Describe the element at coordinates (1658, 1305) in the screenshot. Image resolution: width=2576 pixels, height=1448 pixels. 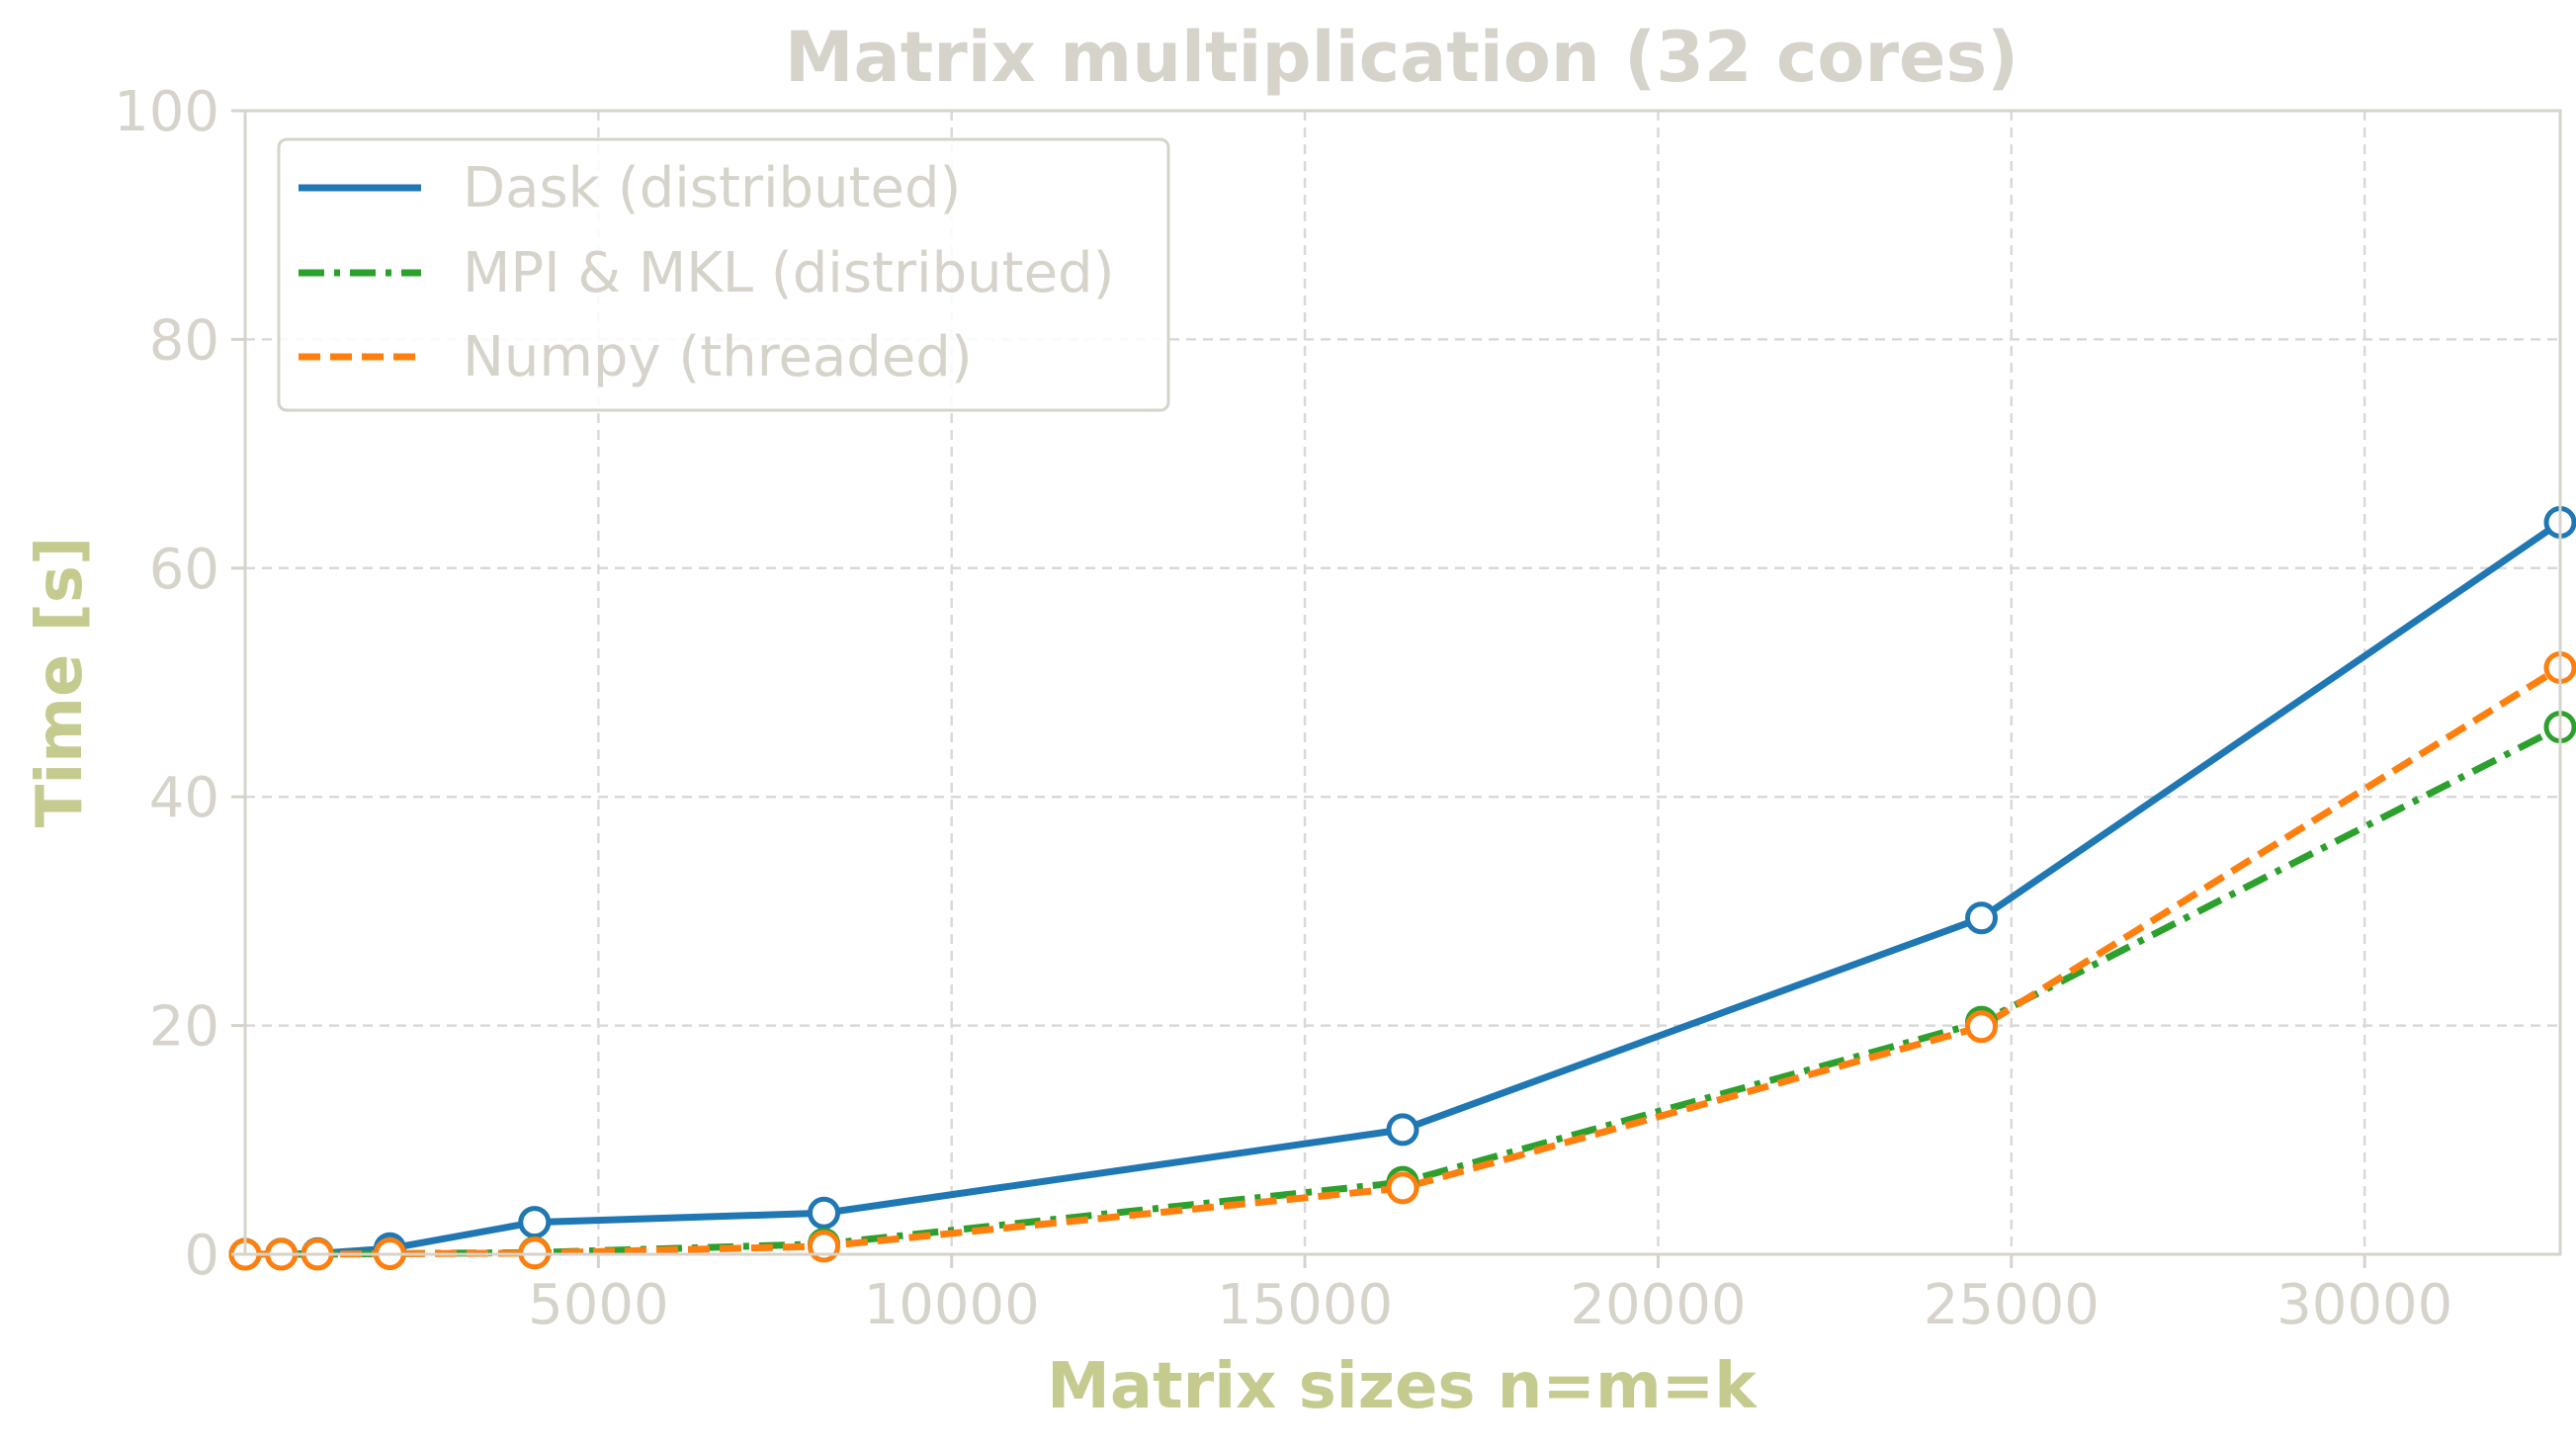
I see `x-tick-label: 20000` at that location.